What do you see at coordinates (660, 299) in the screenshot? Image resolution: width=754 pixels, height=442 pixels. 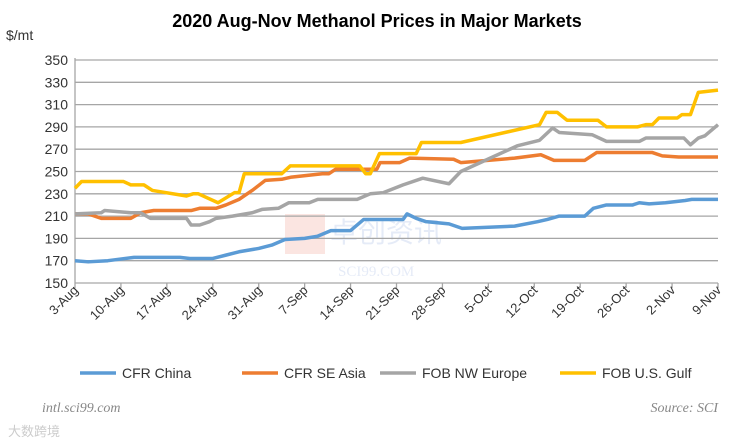 I see `x-tick-label: 2-Nov` at bounding box center [660, 299].